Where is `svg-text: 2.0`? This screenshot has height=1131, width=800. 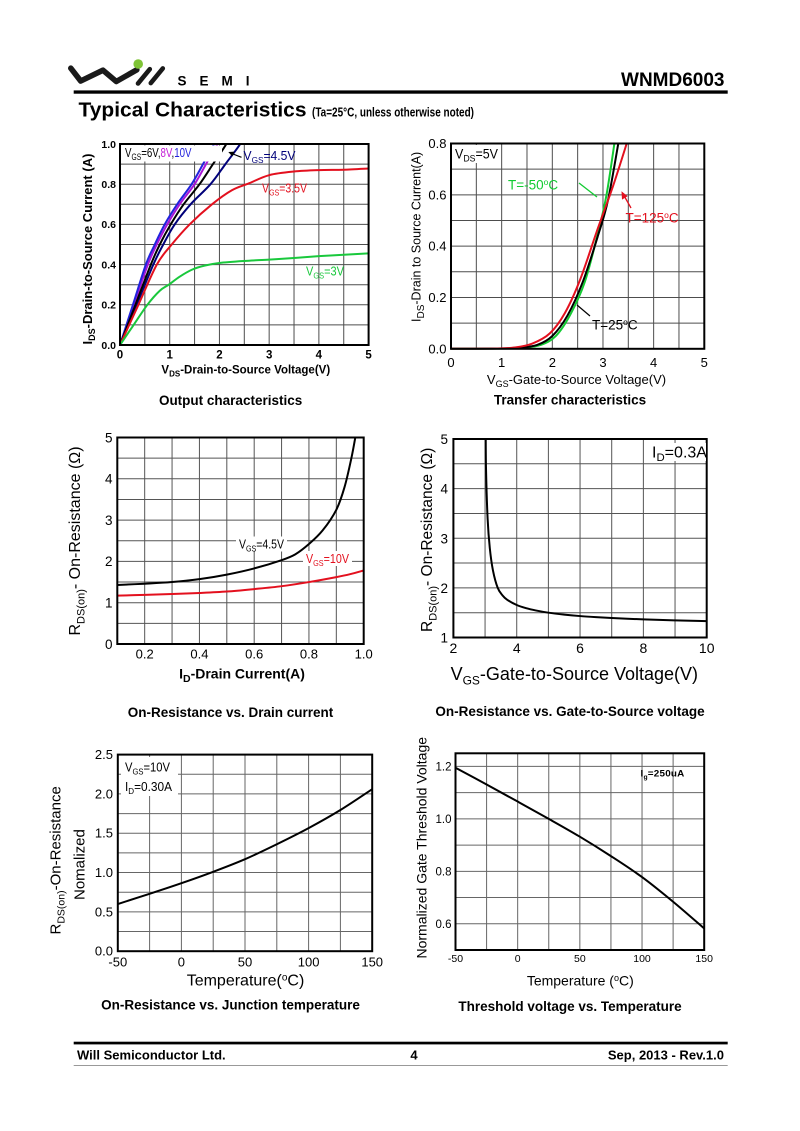 svg-text: 2.0 is located at coordinates (104, 793).